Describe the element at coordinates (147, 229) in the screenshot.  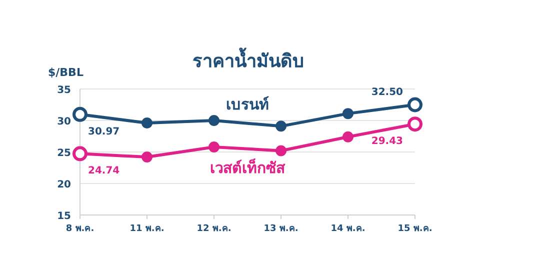
I see `x-tick-label: 11 พ.ค.` at that location.